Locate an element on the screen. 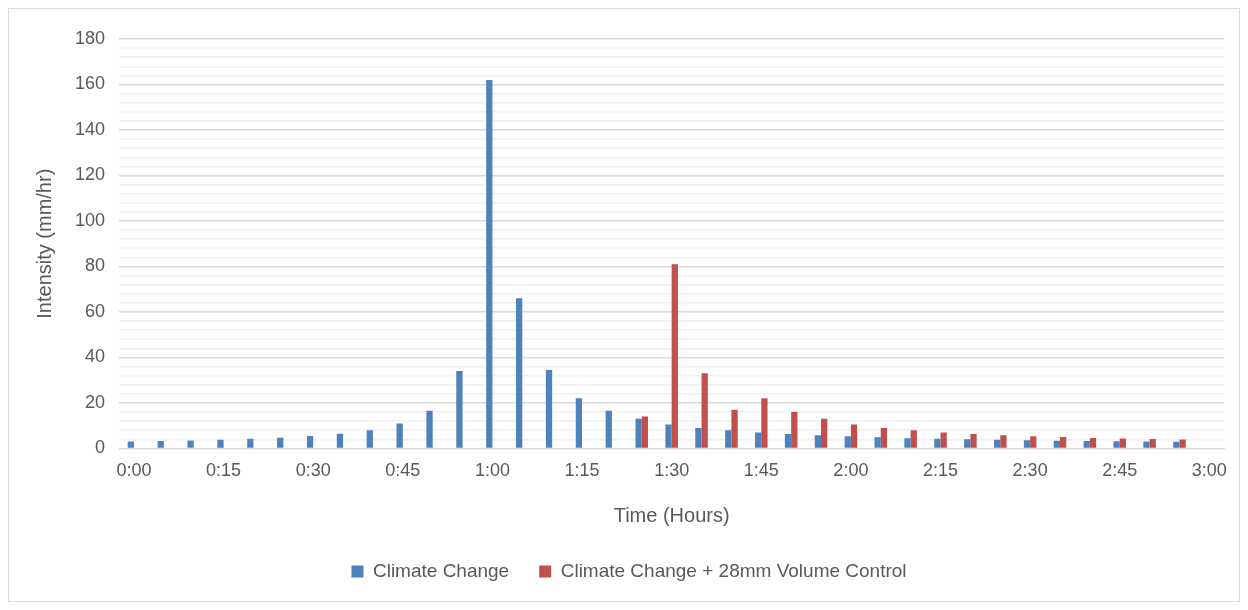 This screenshot has height=610, width=1248. x-tick-label: 3:00 is located at coordinates (1209, 470).